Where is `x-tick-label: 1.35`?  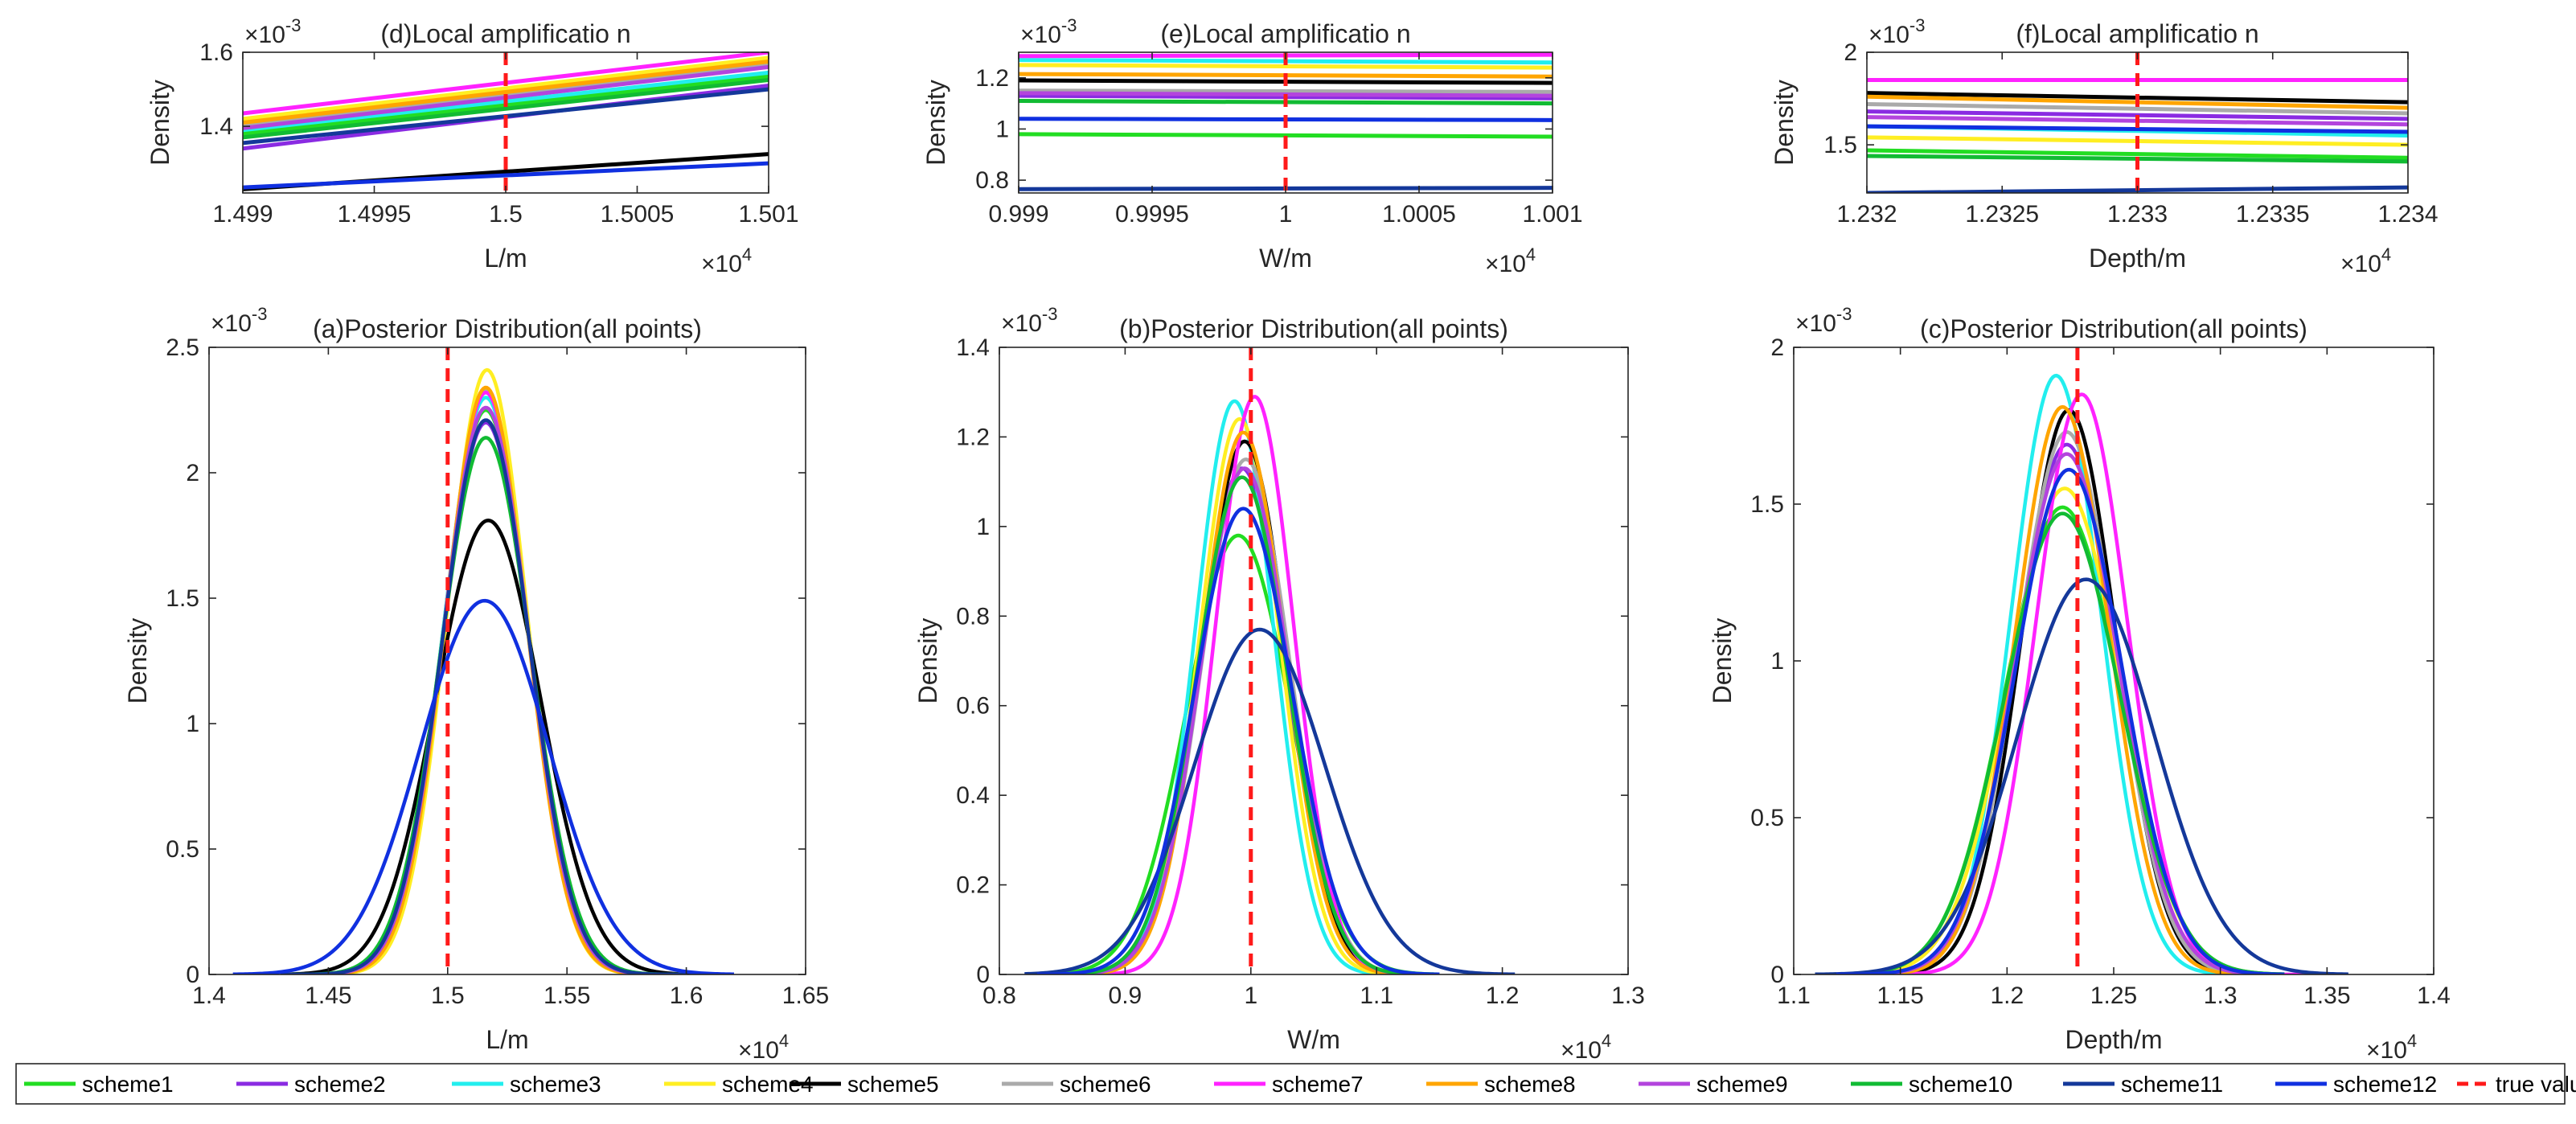
x-tick-label: 1.35 is located at coordinates (2326, 995).